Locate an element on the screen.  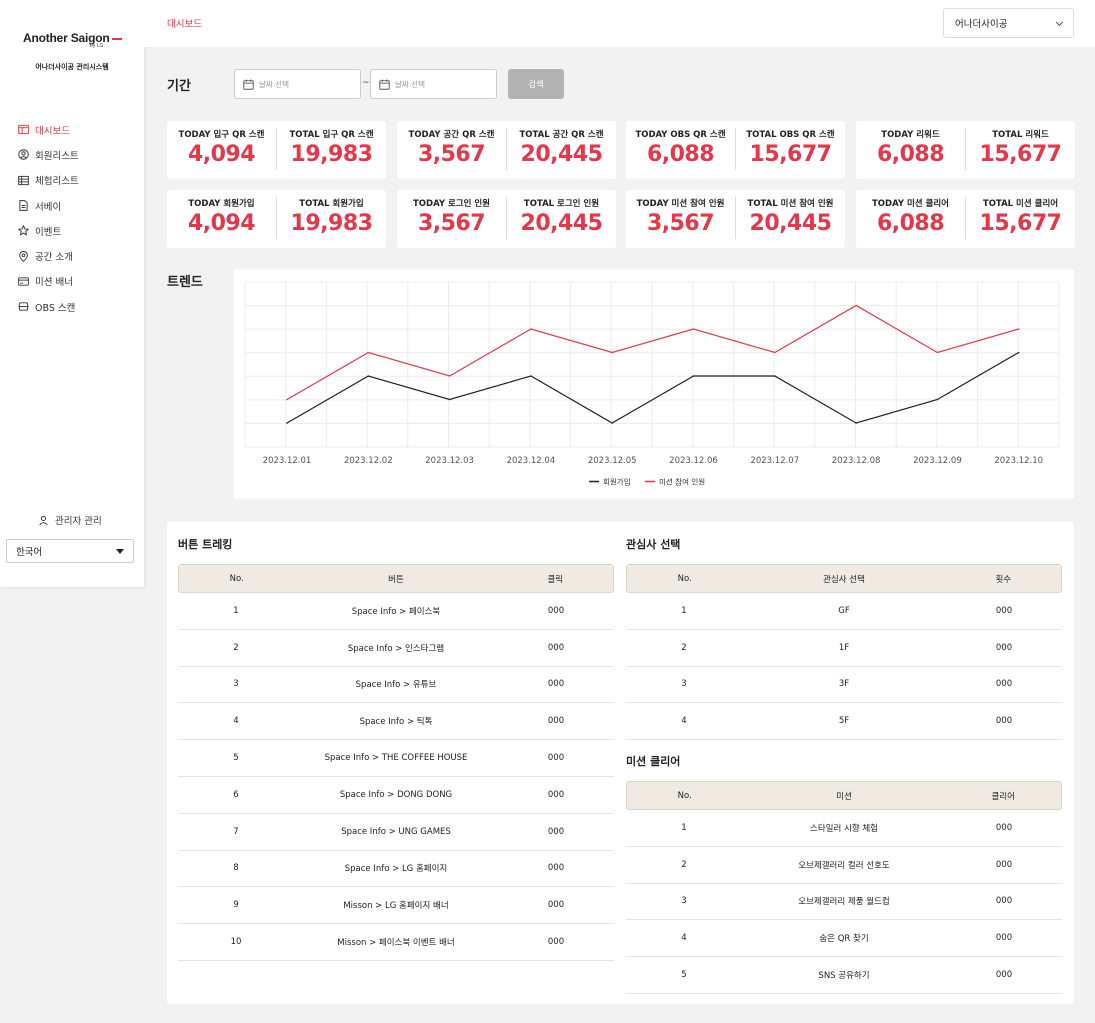
stat-today-value: 3,567 is located at coordinates (680, 223).